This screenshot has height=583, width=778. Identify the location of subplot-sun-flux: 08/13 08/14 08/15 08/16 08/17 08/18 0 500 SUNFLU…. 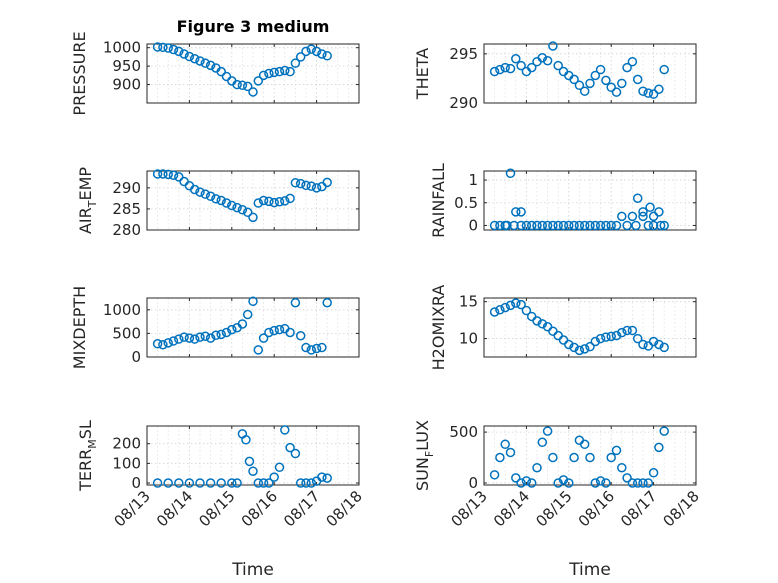
(558, 500).